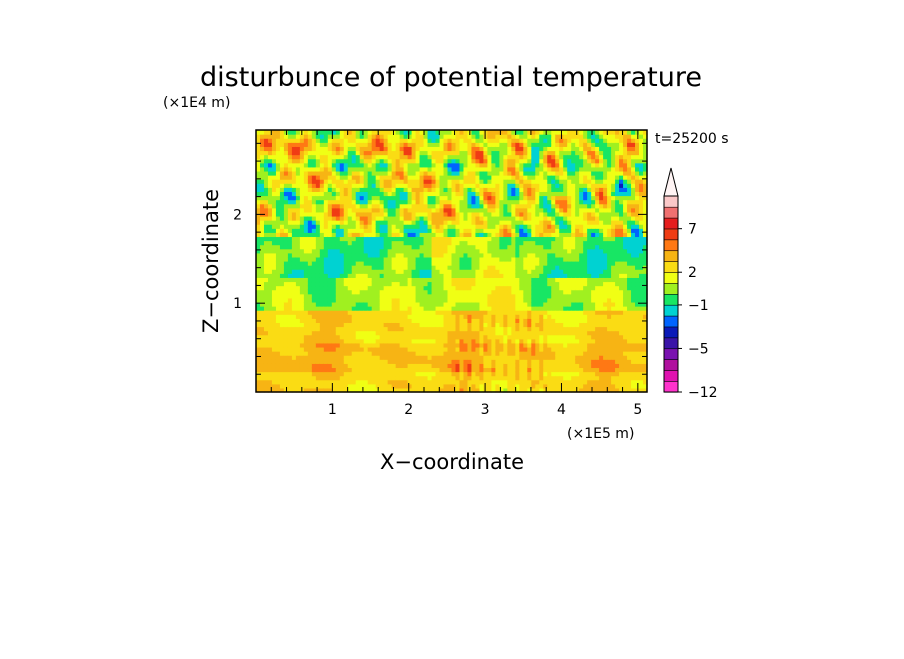 Image resolution: width=904 pixels, height=659 pixels. I want to click on time-label: t=25200 s, so click(692, 139).